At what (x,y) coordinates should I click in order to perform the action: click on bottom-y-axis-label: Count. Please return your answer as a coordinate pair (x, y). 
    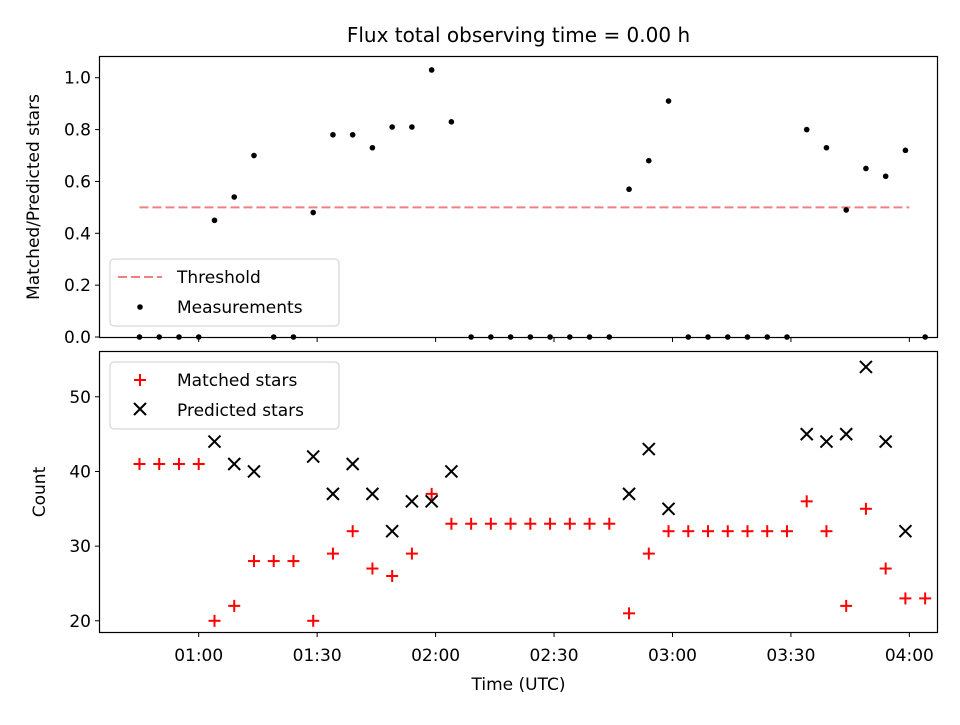
    Looking at the image, I should click on (40, 491).